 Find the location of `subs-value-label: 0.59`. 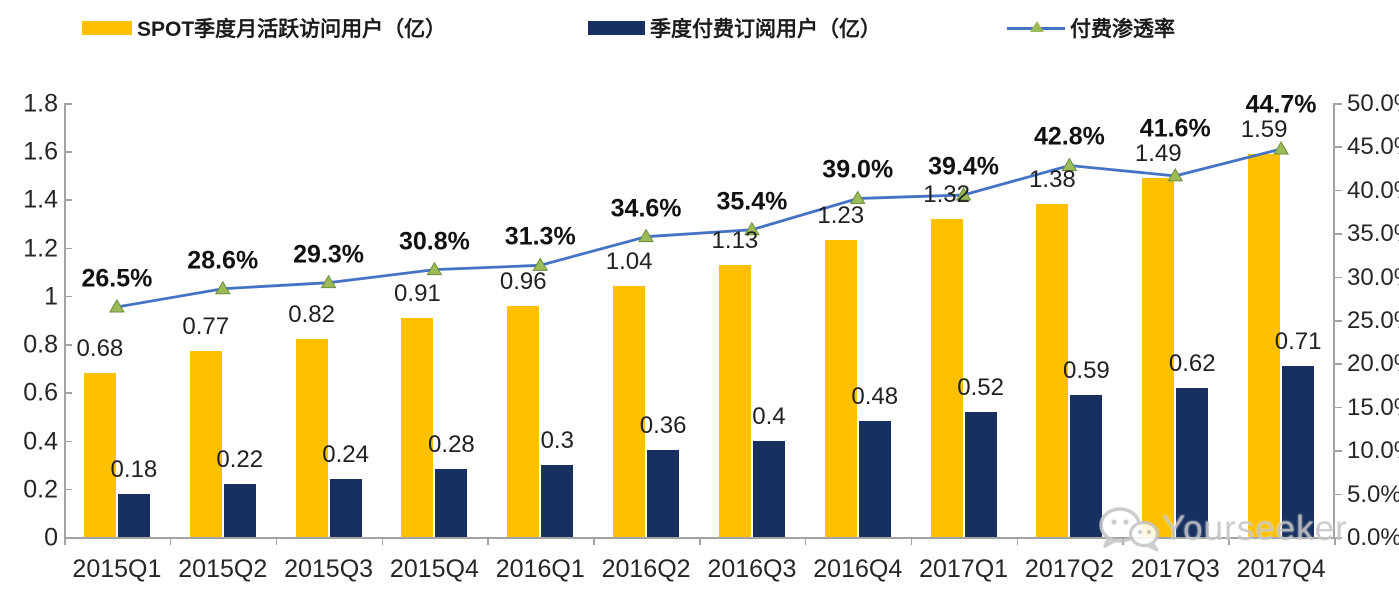

subs-value-label: 0.59 is located at coordinates (1086, 370).